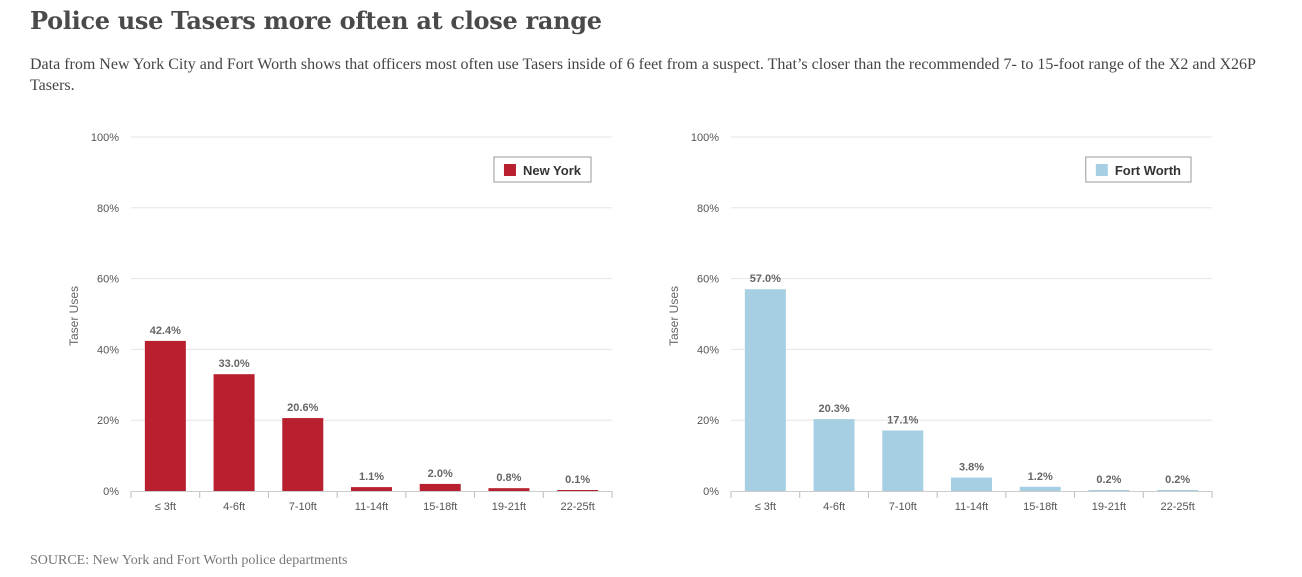  I want to click on bar-value-label: 42.4%, so click(165, 331).